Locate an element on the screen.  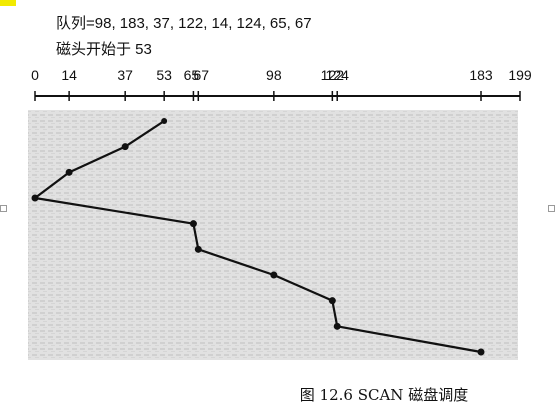
axis-tick-label: 37 is located at coordinates (125, 75).